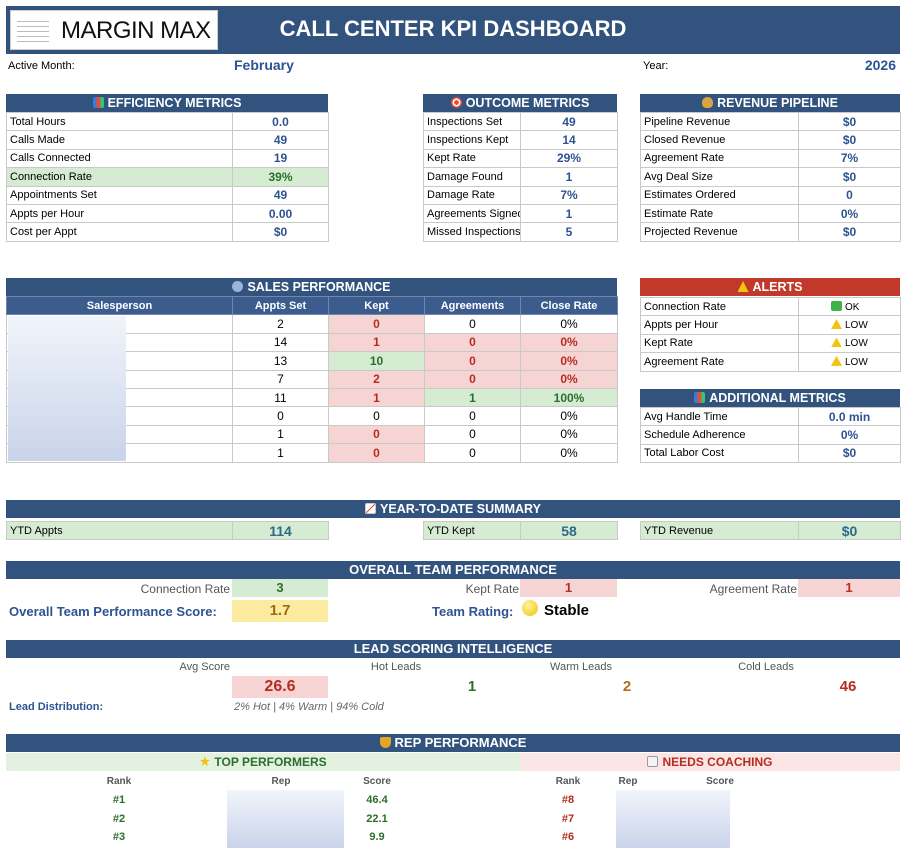  Describe the element at coordinates (836, 305) in the screenshot. I see `check-mark-icon` at that location.